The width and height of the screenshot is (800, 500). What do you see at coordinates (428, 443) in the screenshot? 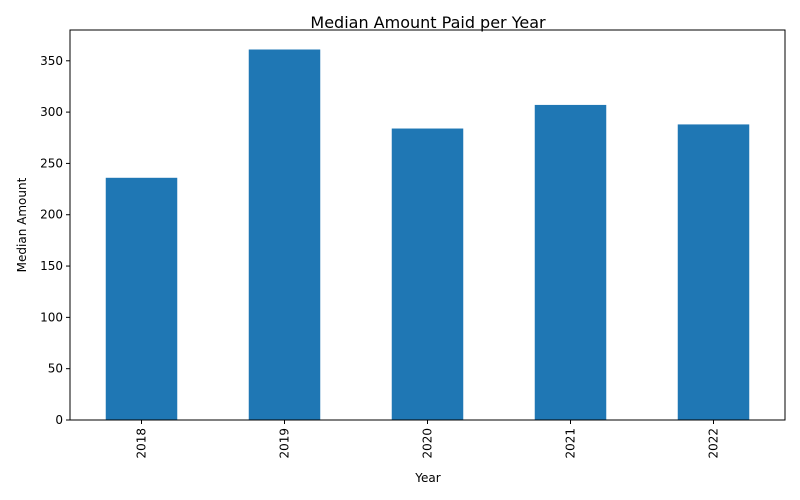
I see `x-tick-label-2020: 2020` at bounding box center [428, 443].